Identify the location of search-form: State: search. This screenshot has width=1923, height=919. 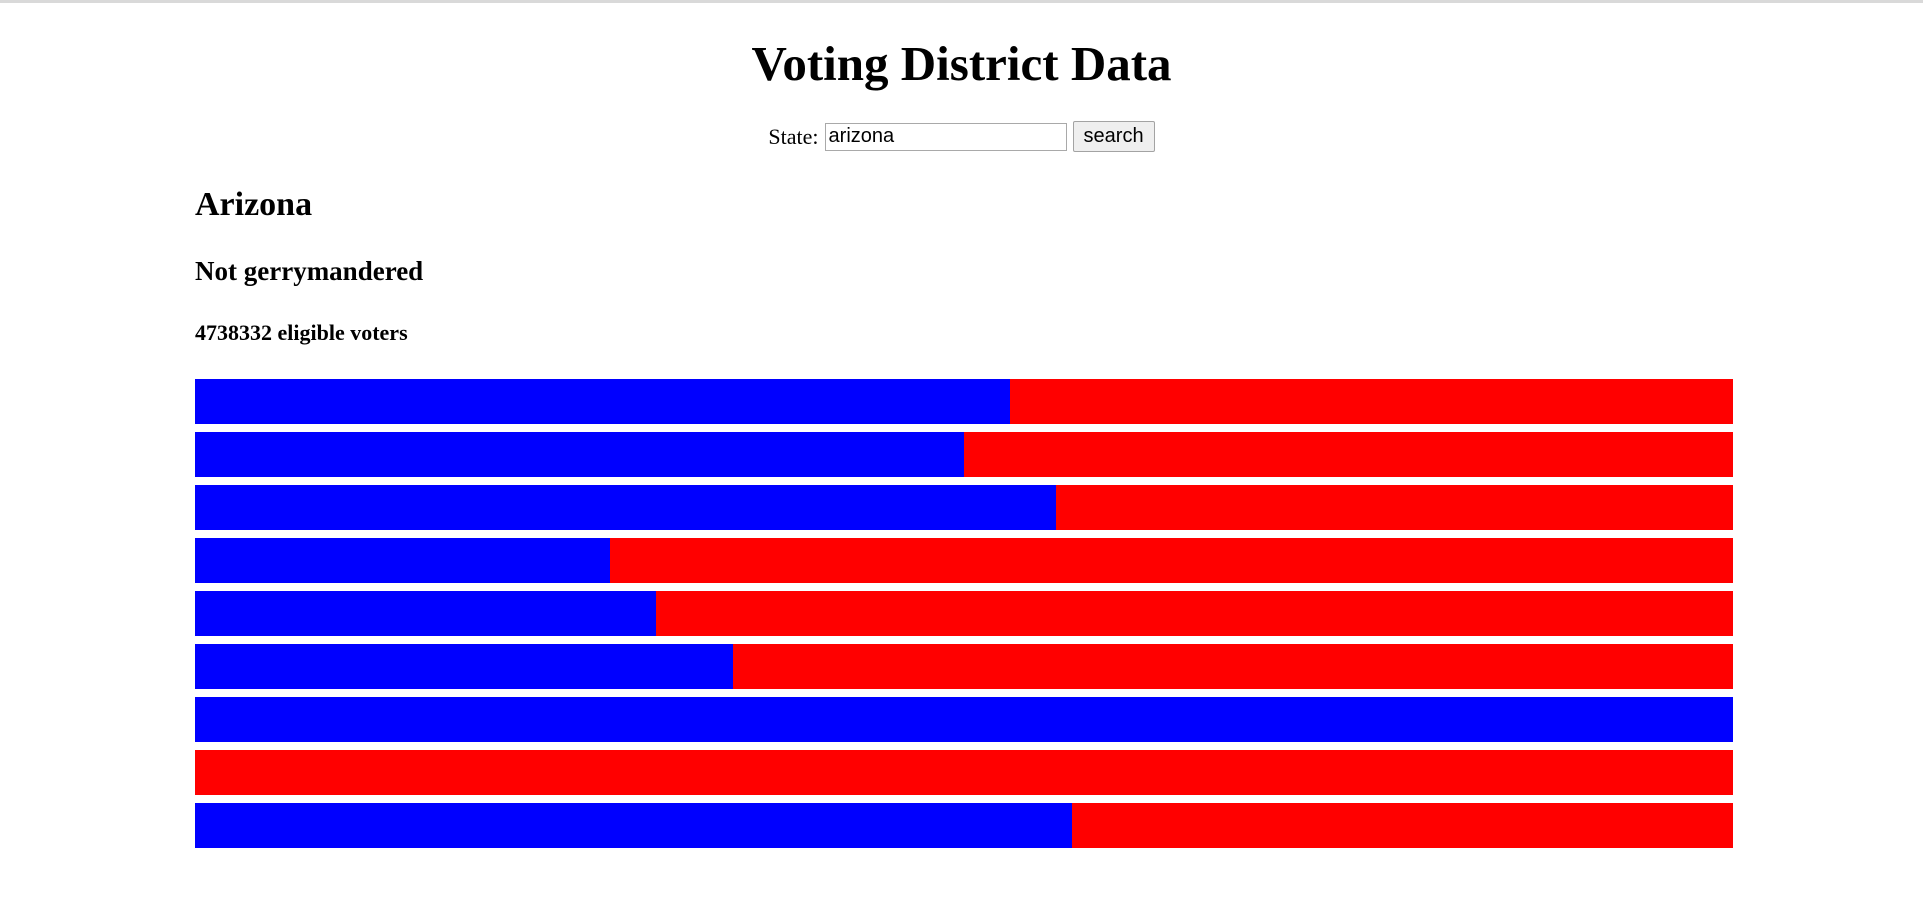
(961, 136).